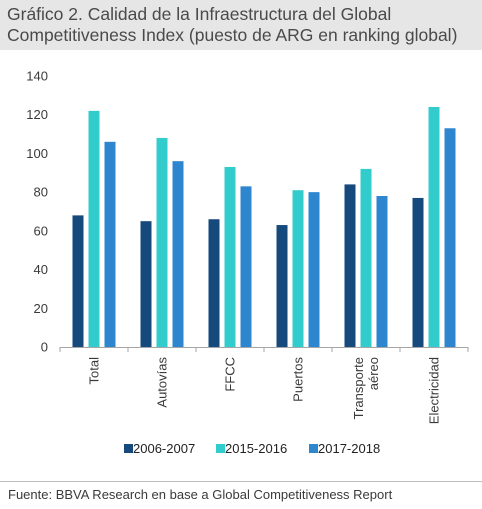 This screenshot has width=482, height=509. I want to click on x-tick-label: aéreo, so click(373, 373).